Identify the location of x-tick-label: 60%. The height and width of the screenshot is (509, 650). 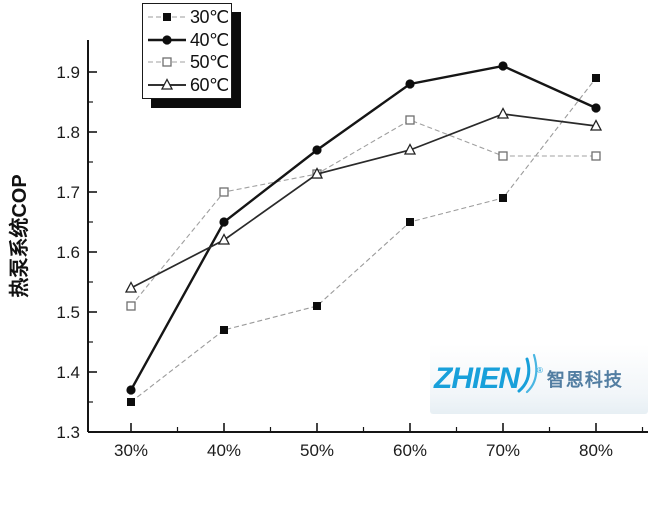
(410, 450).